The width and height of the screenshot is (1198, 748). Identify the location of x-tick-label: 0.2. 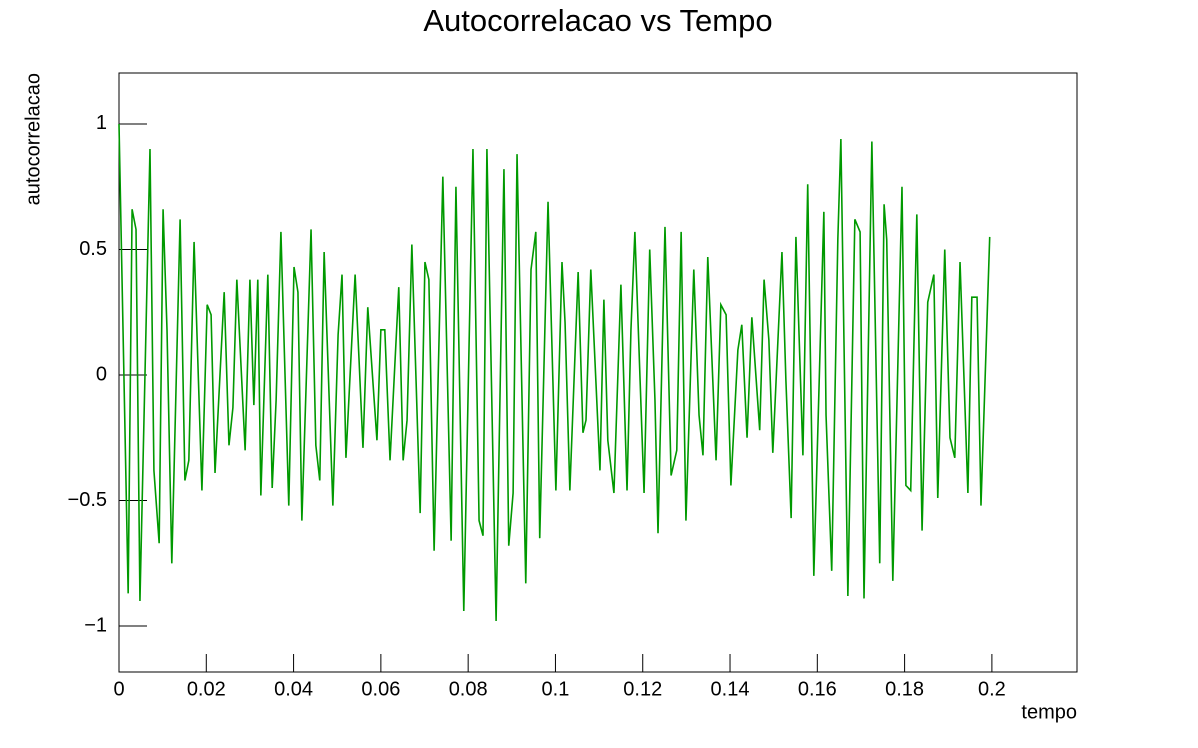
(992, 689).